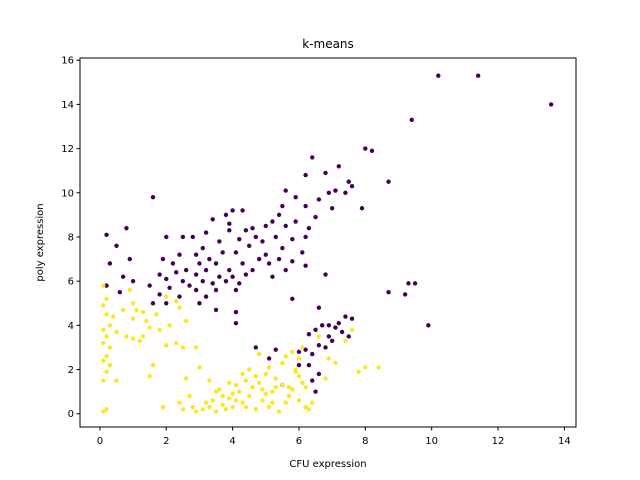 The image size is (640, 480). I want to click on x-tick-label: 2, so click(166, 441).